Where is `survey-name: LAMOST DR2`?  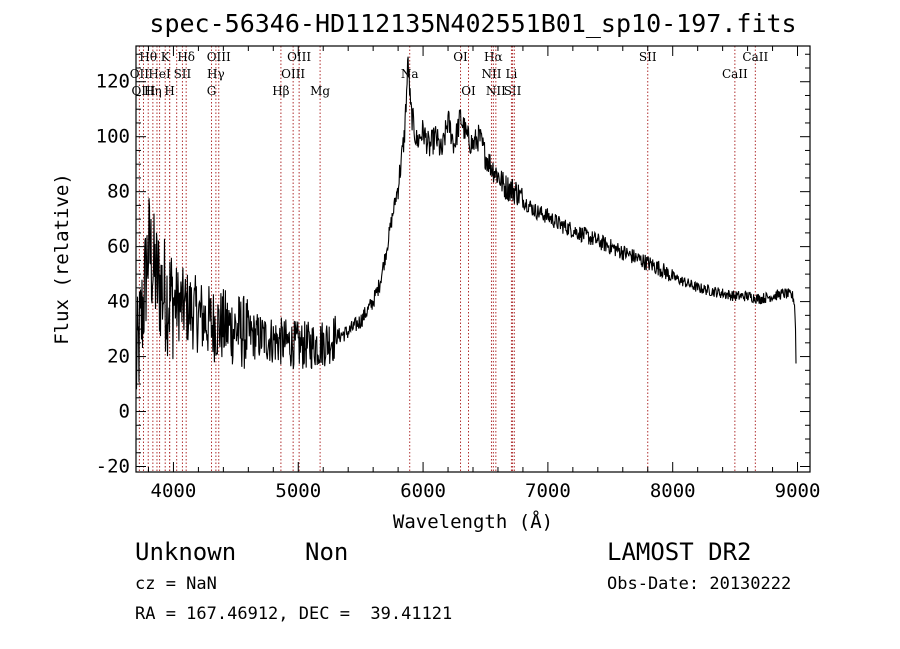
survey-name: LAMOST DR2 is located at coordinates (679, 552).